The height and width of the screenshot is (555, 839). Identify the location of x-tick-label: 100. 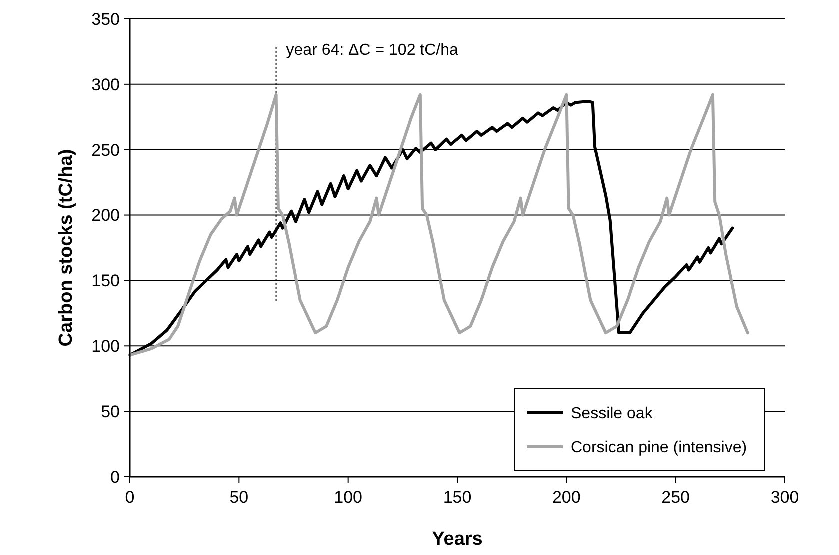
(348, 497).